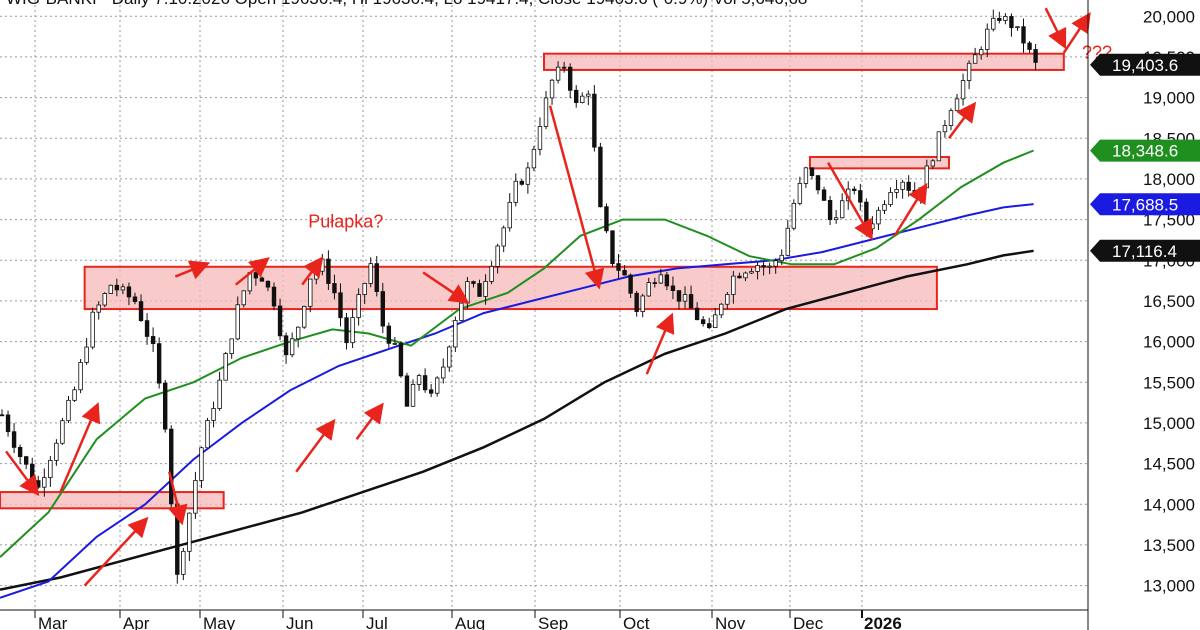 The image size is (1200, 630). I want to click on y-tick-label-5: 15,500, so click(1169, 382).